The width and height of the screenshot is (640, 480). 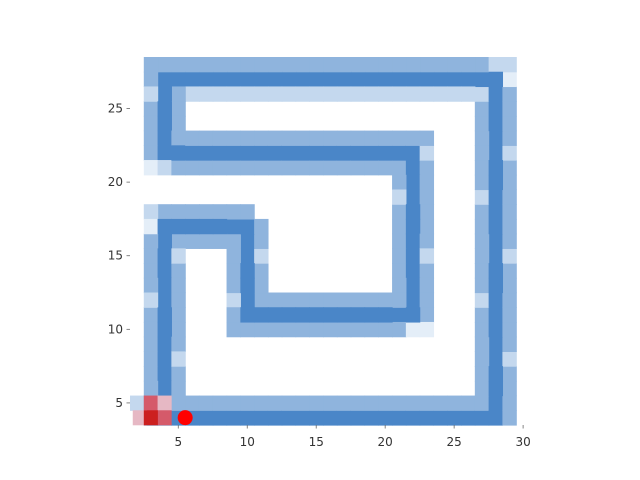 I want to click on start-marker-halo, so click(x=150, y=403).